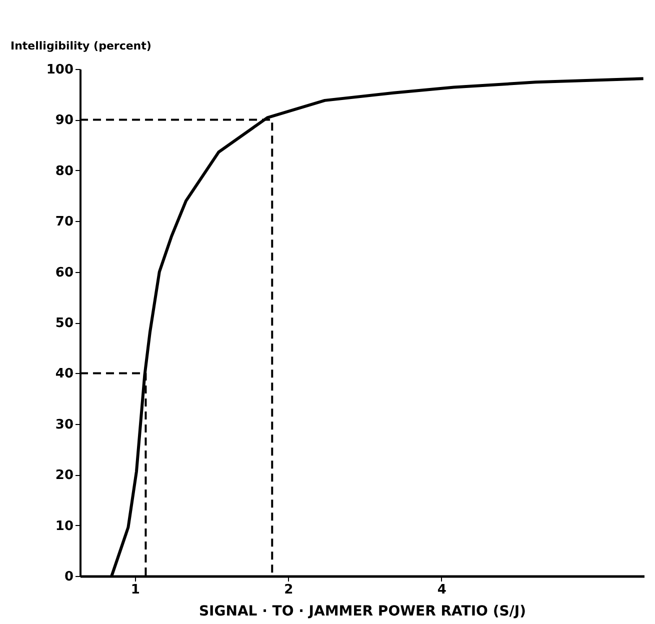 The image size is (655, 624). I want to click on x-tick-label: 1, so click(135, 590).